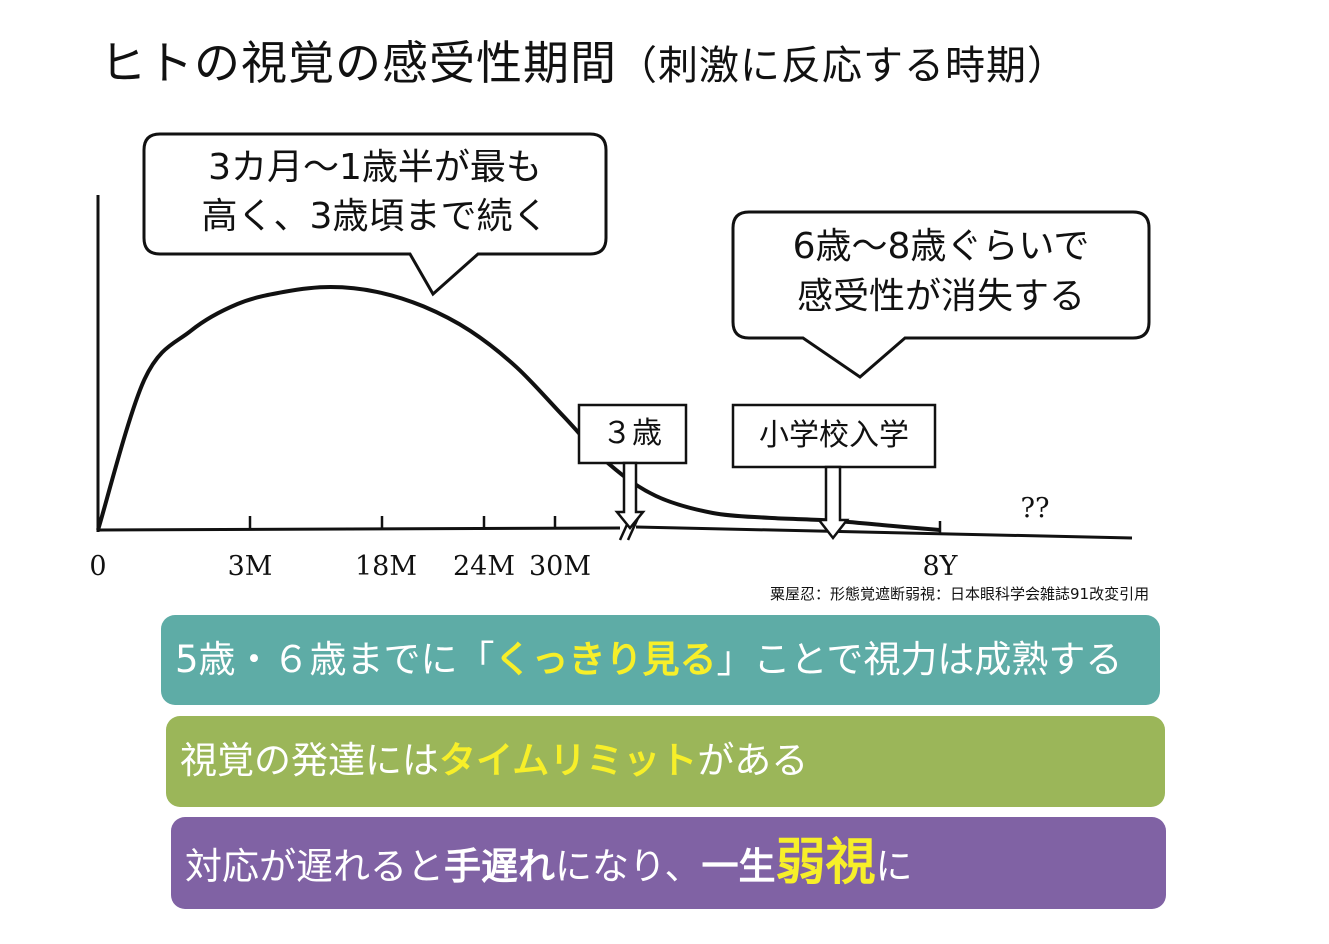 The width and height of the screenshot is (1329, 944). What do you see at coordinates (499, 866) in the screenshot?
I see `banner3-bold1: 手遅れ` at bounding box center [499, 866].